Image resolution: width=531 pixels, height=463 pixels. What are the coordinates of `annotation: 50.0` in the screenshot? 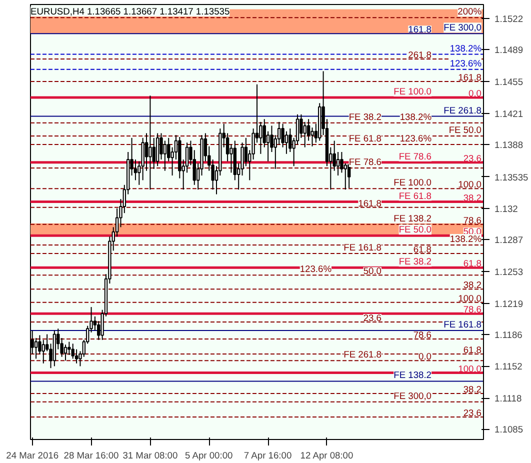 It's located at (372, 271).